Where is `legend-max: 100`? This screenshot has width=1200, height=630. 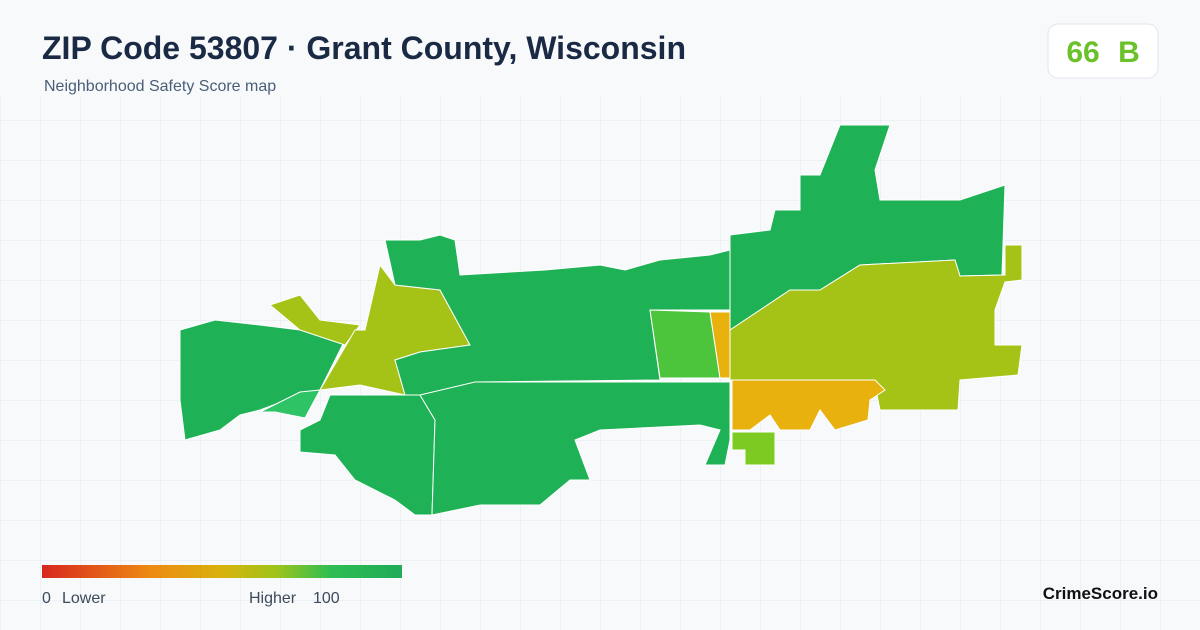 legend-max: 100 is located at coordinates (326, 598).